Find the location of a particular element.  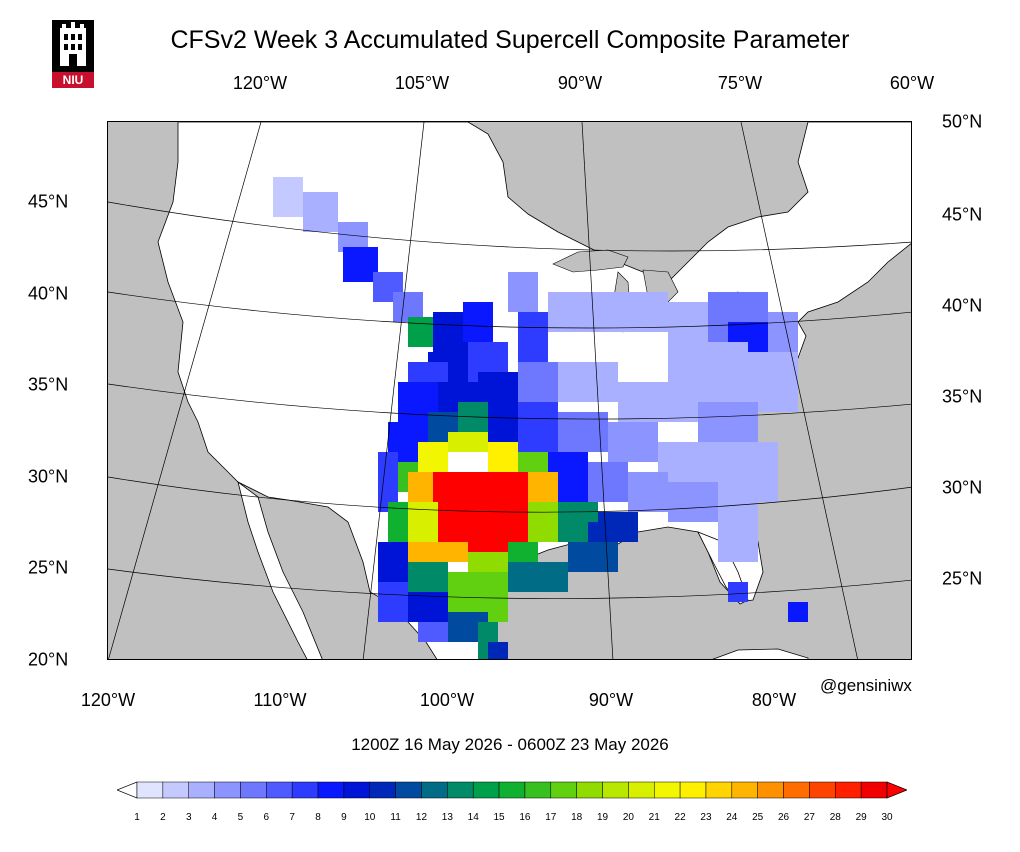

date-range: 1200Z 16 May 2026 - 0600Z 23 May 2026 is located at coordinates (510, 744).